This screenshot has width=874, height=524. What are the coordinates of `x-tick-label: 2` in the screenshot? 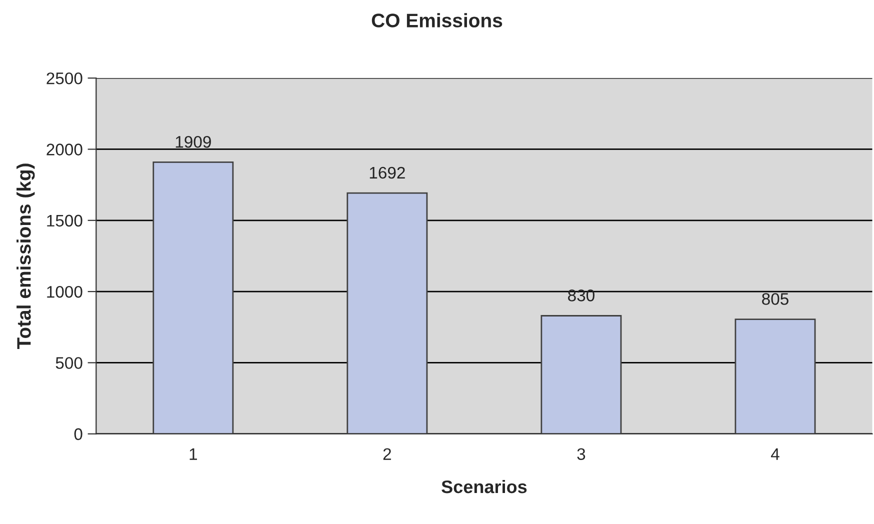 It's located at (387, 454).